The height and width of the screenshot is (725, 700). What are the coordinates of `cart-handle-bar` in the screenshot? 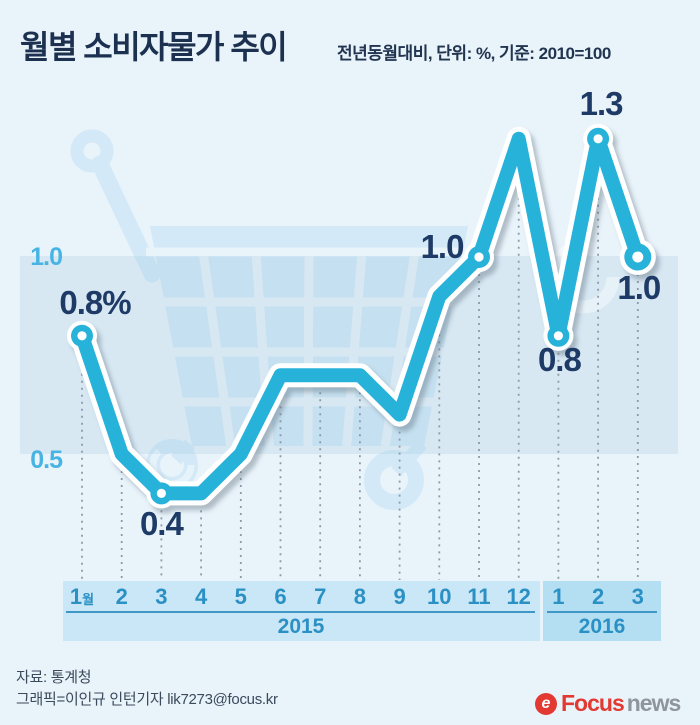 It's located at (126, 219).